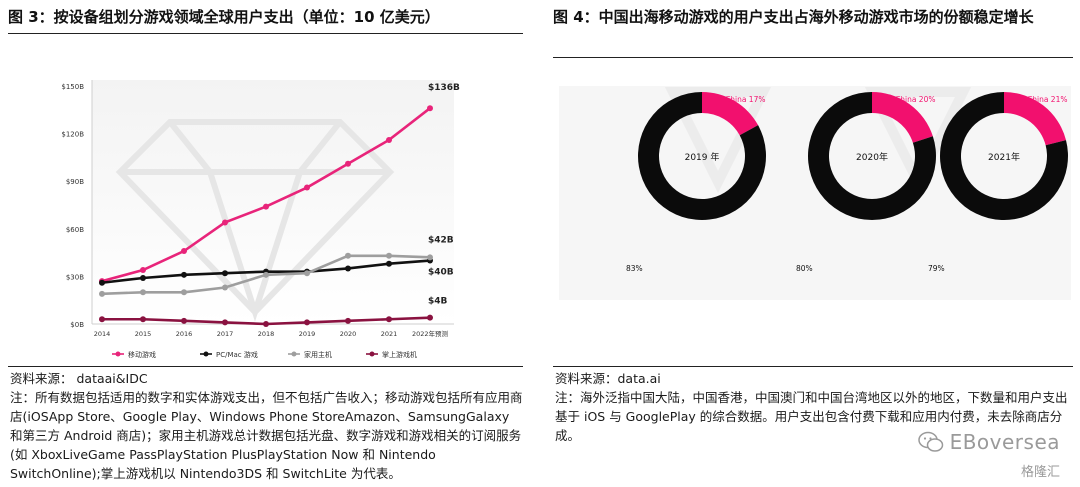 Image resolution: width=1080 pixels, height=487 pixels. Describe the element at coordinates (224, 17) in the screenshot. I see `left-figure-title: 图 3：按设备组划分游戏领域全球用户支出（单位：10 亿美元）` at that location.